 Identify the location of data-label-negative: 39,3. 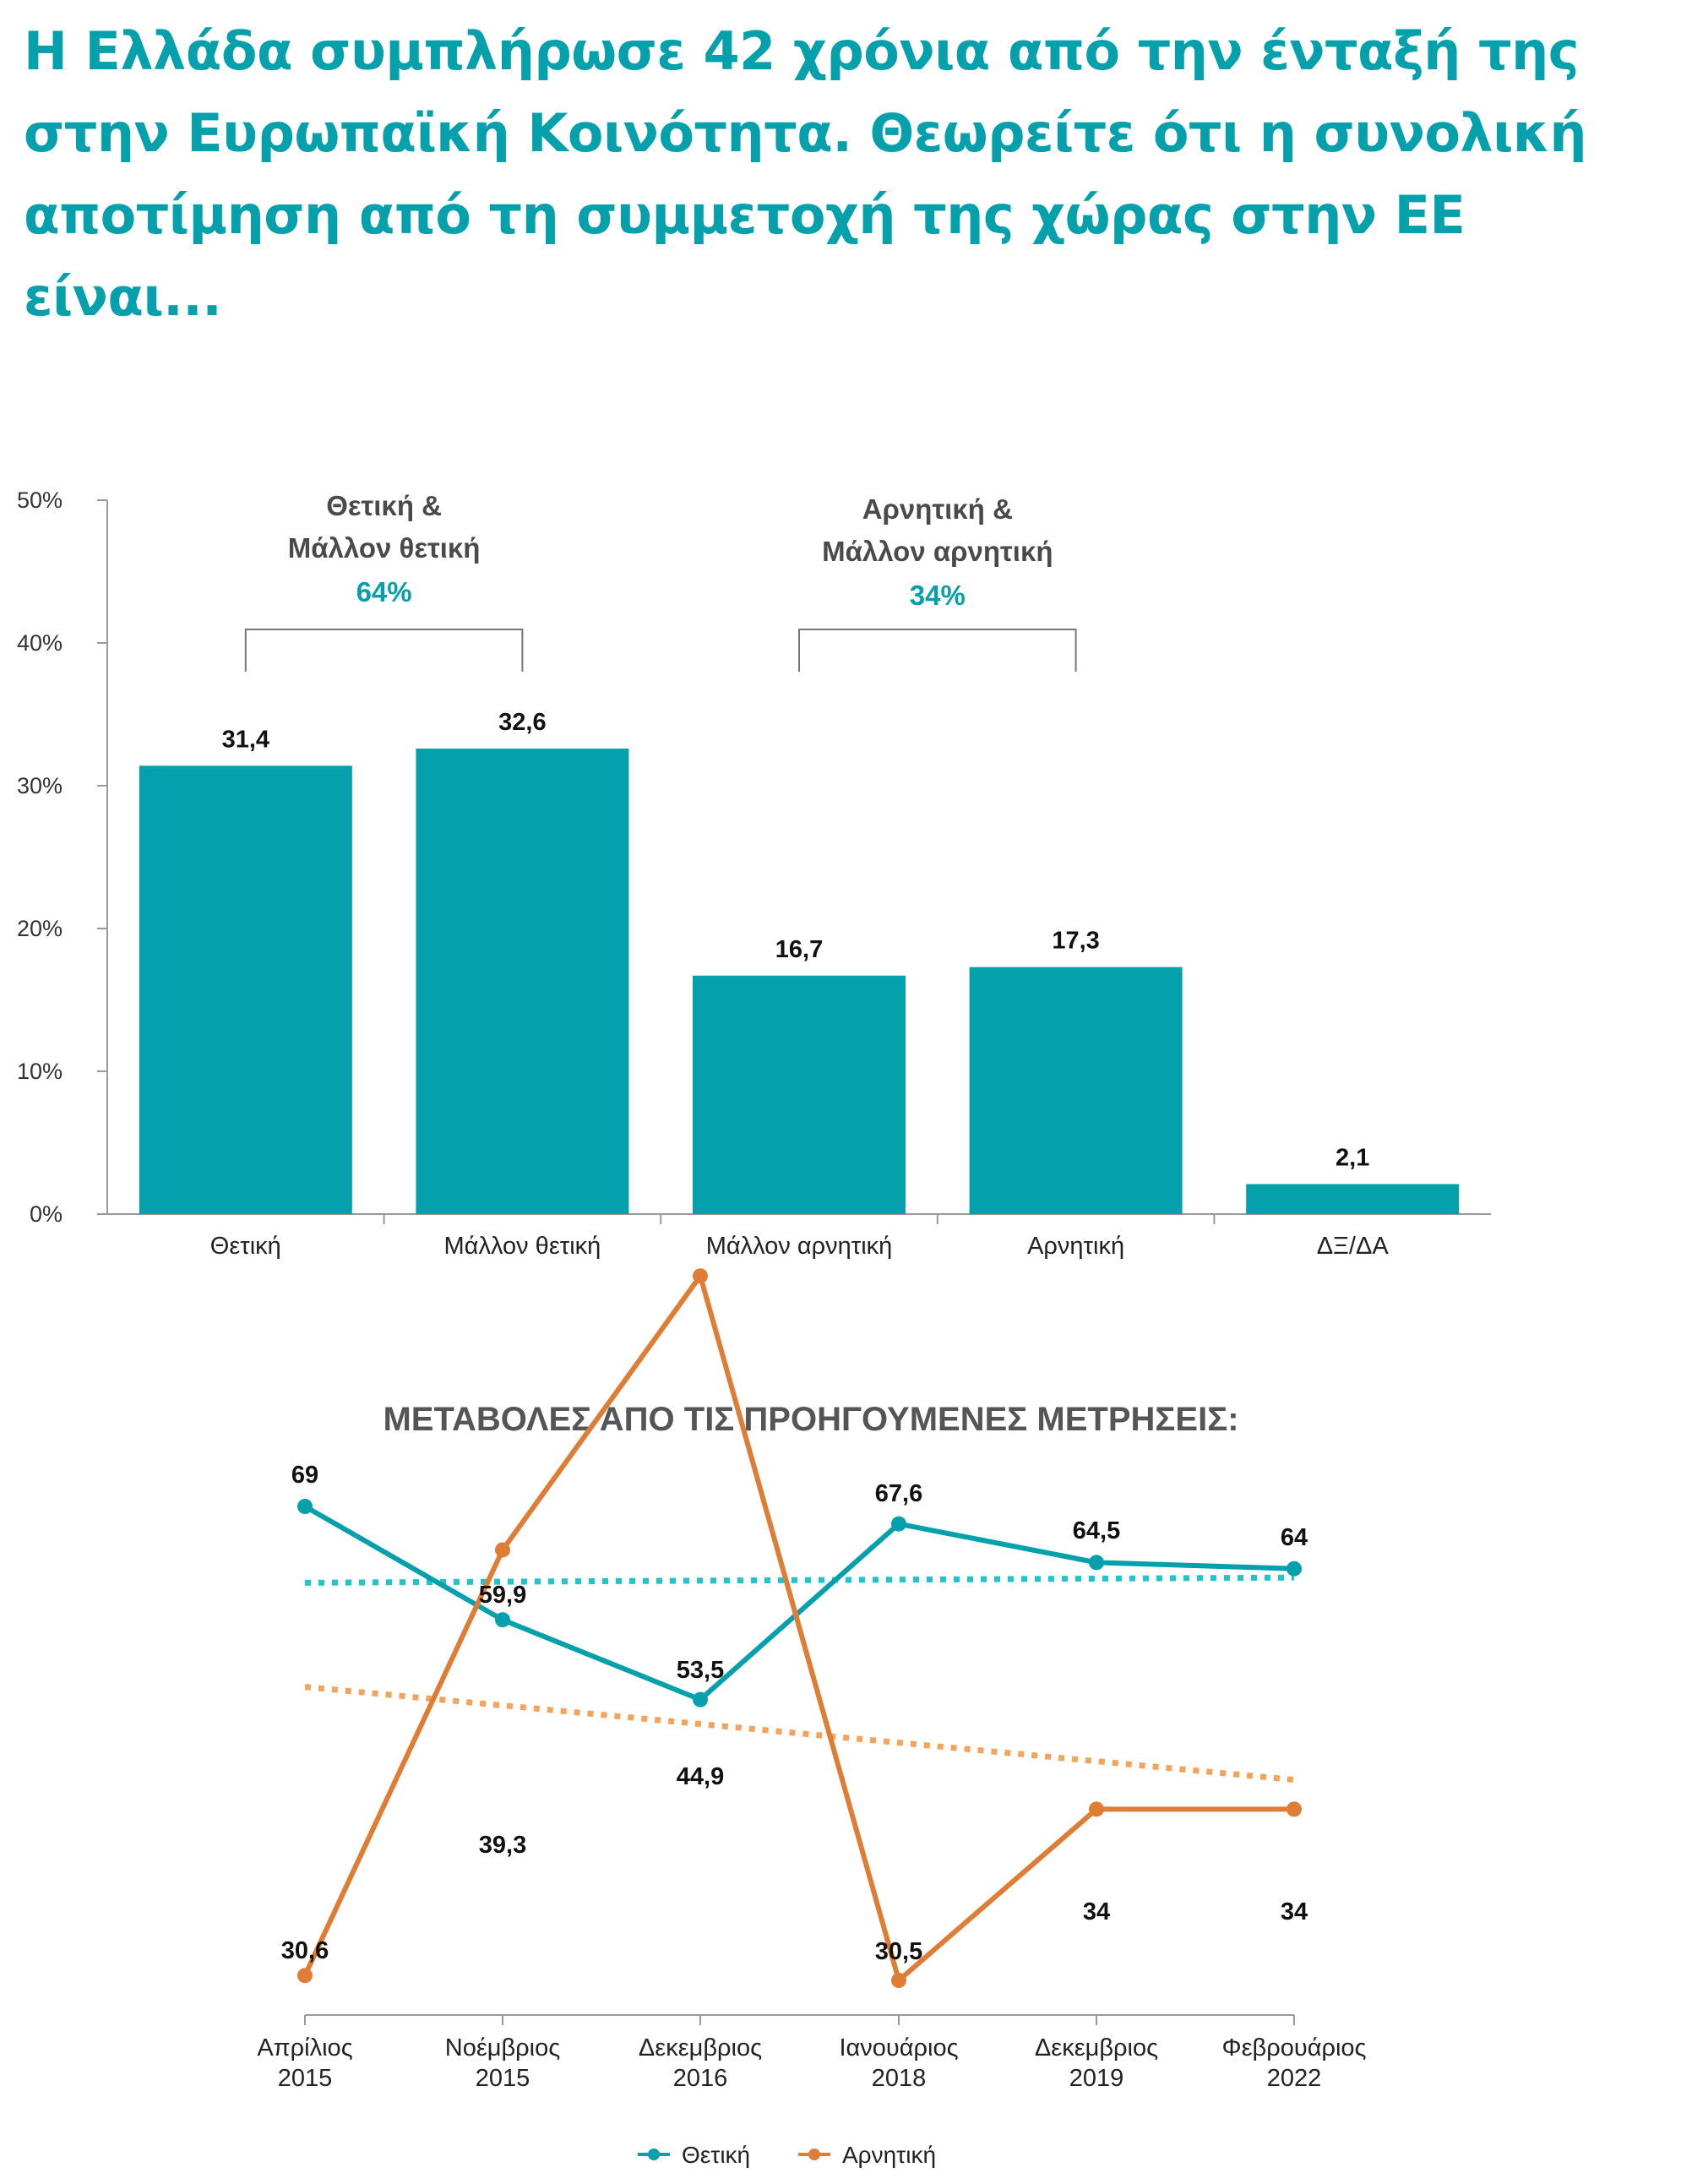
(503, 1845).